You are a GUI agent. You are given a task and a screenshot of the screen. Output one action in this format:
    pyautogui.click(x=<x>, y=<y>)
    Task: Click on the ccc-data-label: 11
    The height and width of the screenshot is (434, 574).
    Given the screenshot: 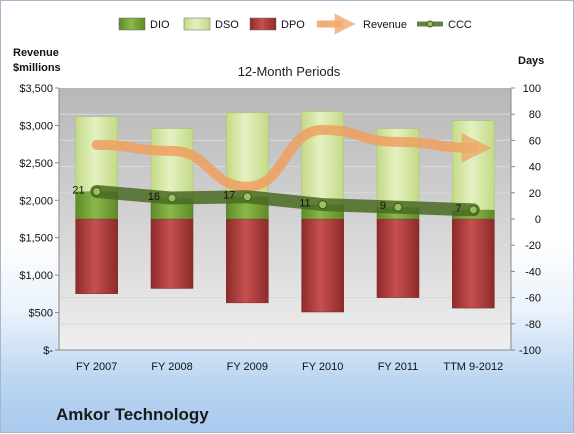 What is the action you would take?
    pyautogui.click(x=304, y=204)
    